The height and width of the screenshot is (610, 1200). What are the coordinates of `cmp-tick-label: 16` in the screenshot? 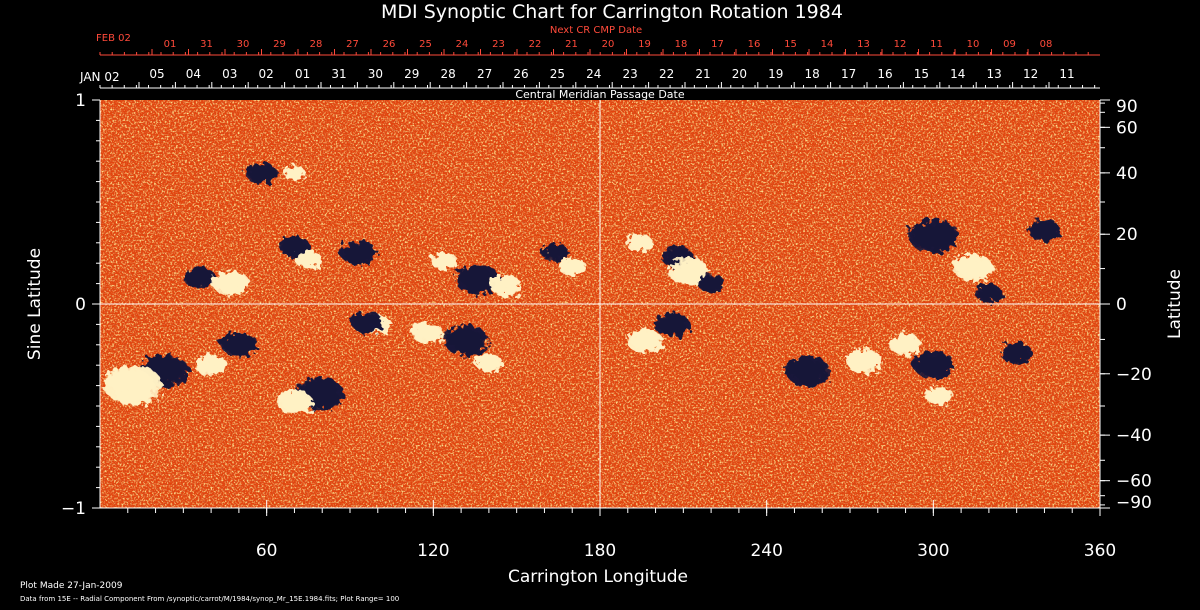 It's located at (884, 74).